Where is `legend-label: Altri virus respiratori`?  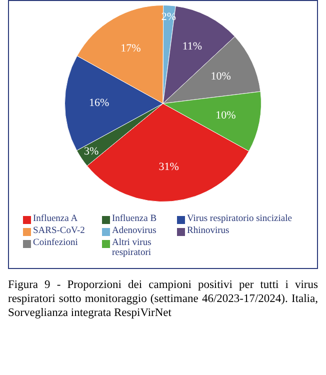 legend-label: Altri virus respiratori is located at coordinates (132, 248).